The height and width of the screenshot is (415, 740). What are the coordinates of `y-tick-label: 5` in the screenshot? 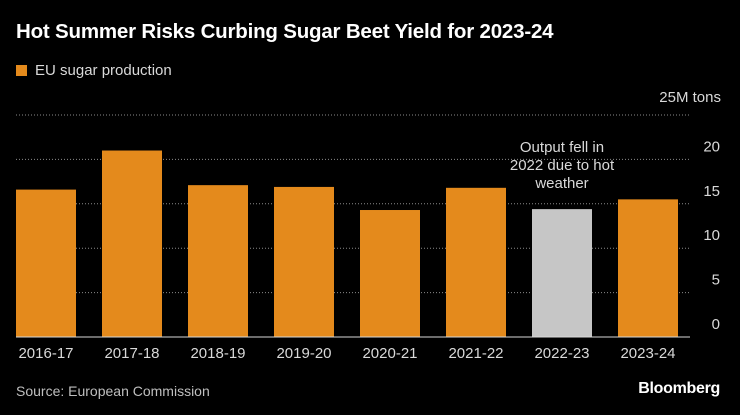 It's located at (716, 280).